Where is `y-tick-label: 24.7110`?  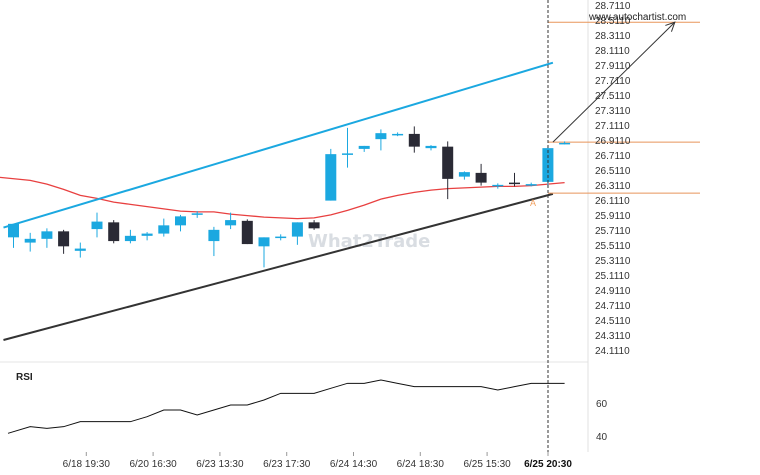 y-tick-label: 24.7110 is located at coordinates (613, 306).